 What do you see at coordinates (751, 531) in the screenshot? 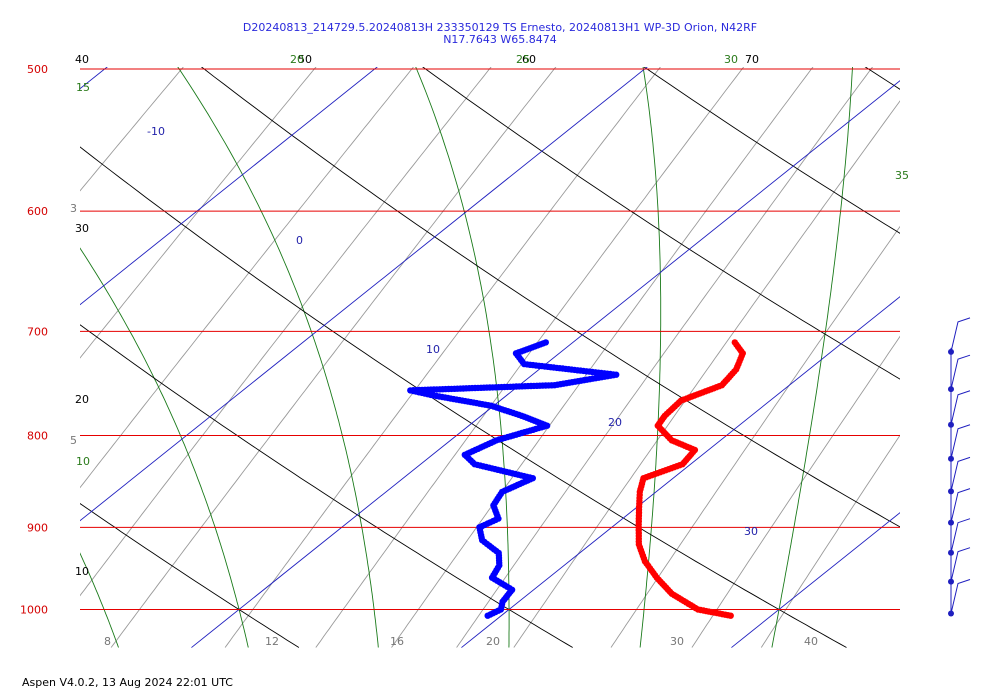
I see `isotherm-label: 30` at bounding box center [751, 531].